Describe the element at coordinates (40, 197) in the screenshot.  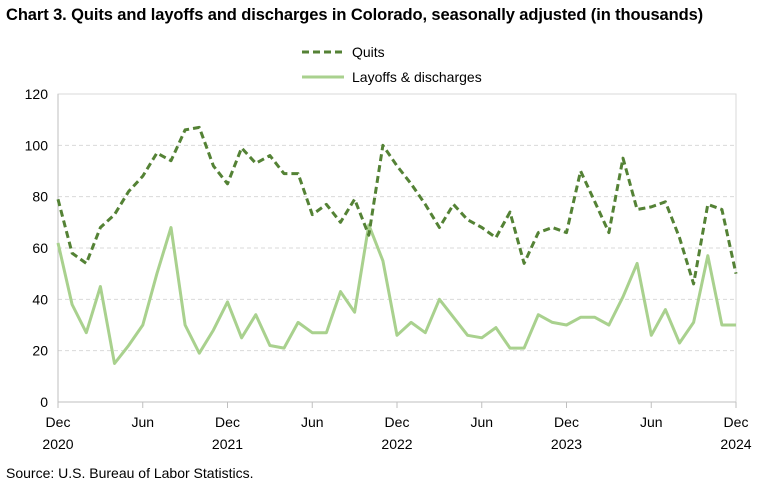
I see `y-tick-label-80: 80` at that location.